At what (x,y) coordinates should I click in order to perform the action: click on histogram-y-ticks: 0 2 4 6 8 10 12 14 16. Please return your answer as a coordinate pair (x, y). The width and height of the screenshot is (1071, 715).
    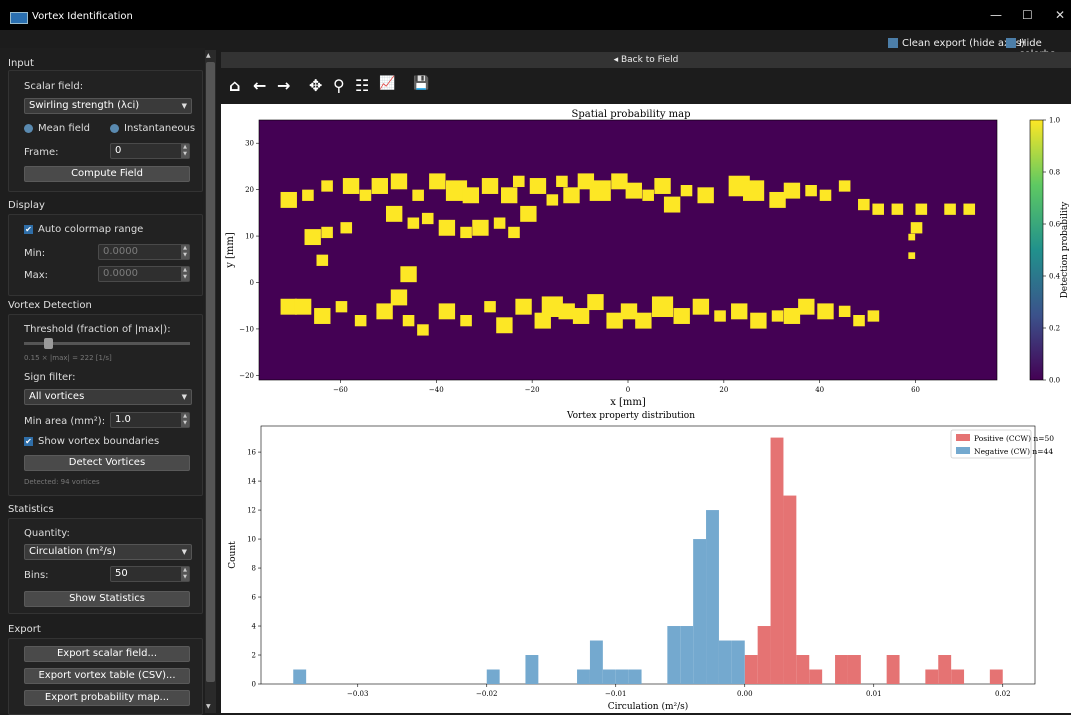
    Looking at the image, I should click on (254, 569).